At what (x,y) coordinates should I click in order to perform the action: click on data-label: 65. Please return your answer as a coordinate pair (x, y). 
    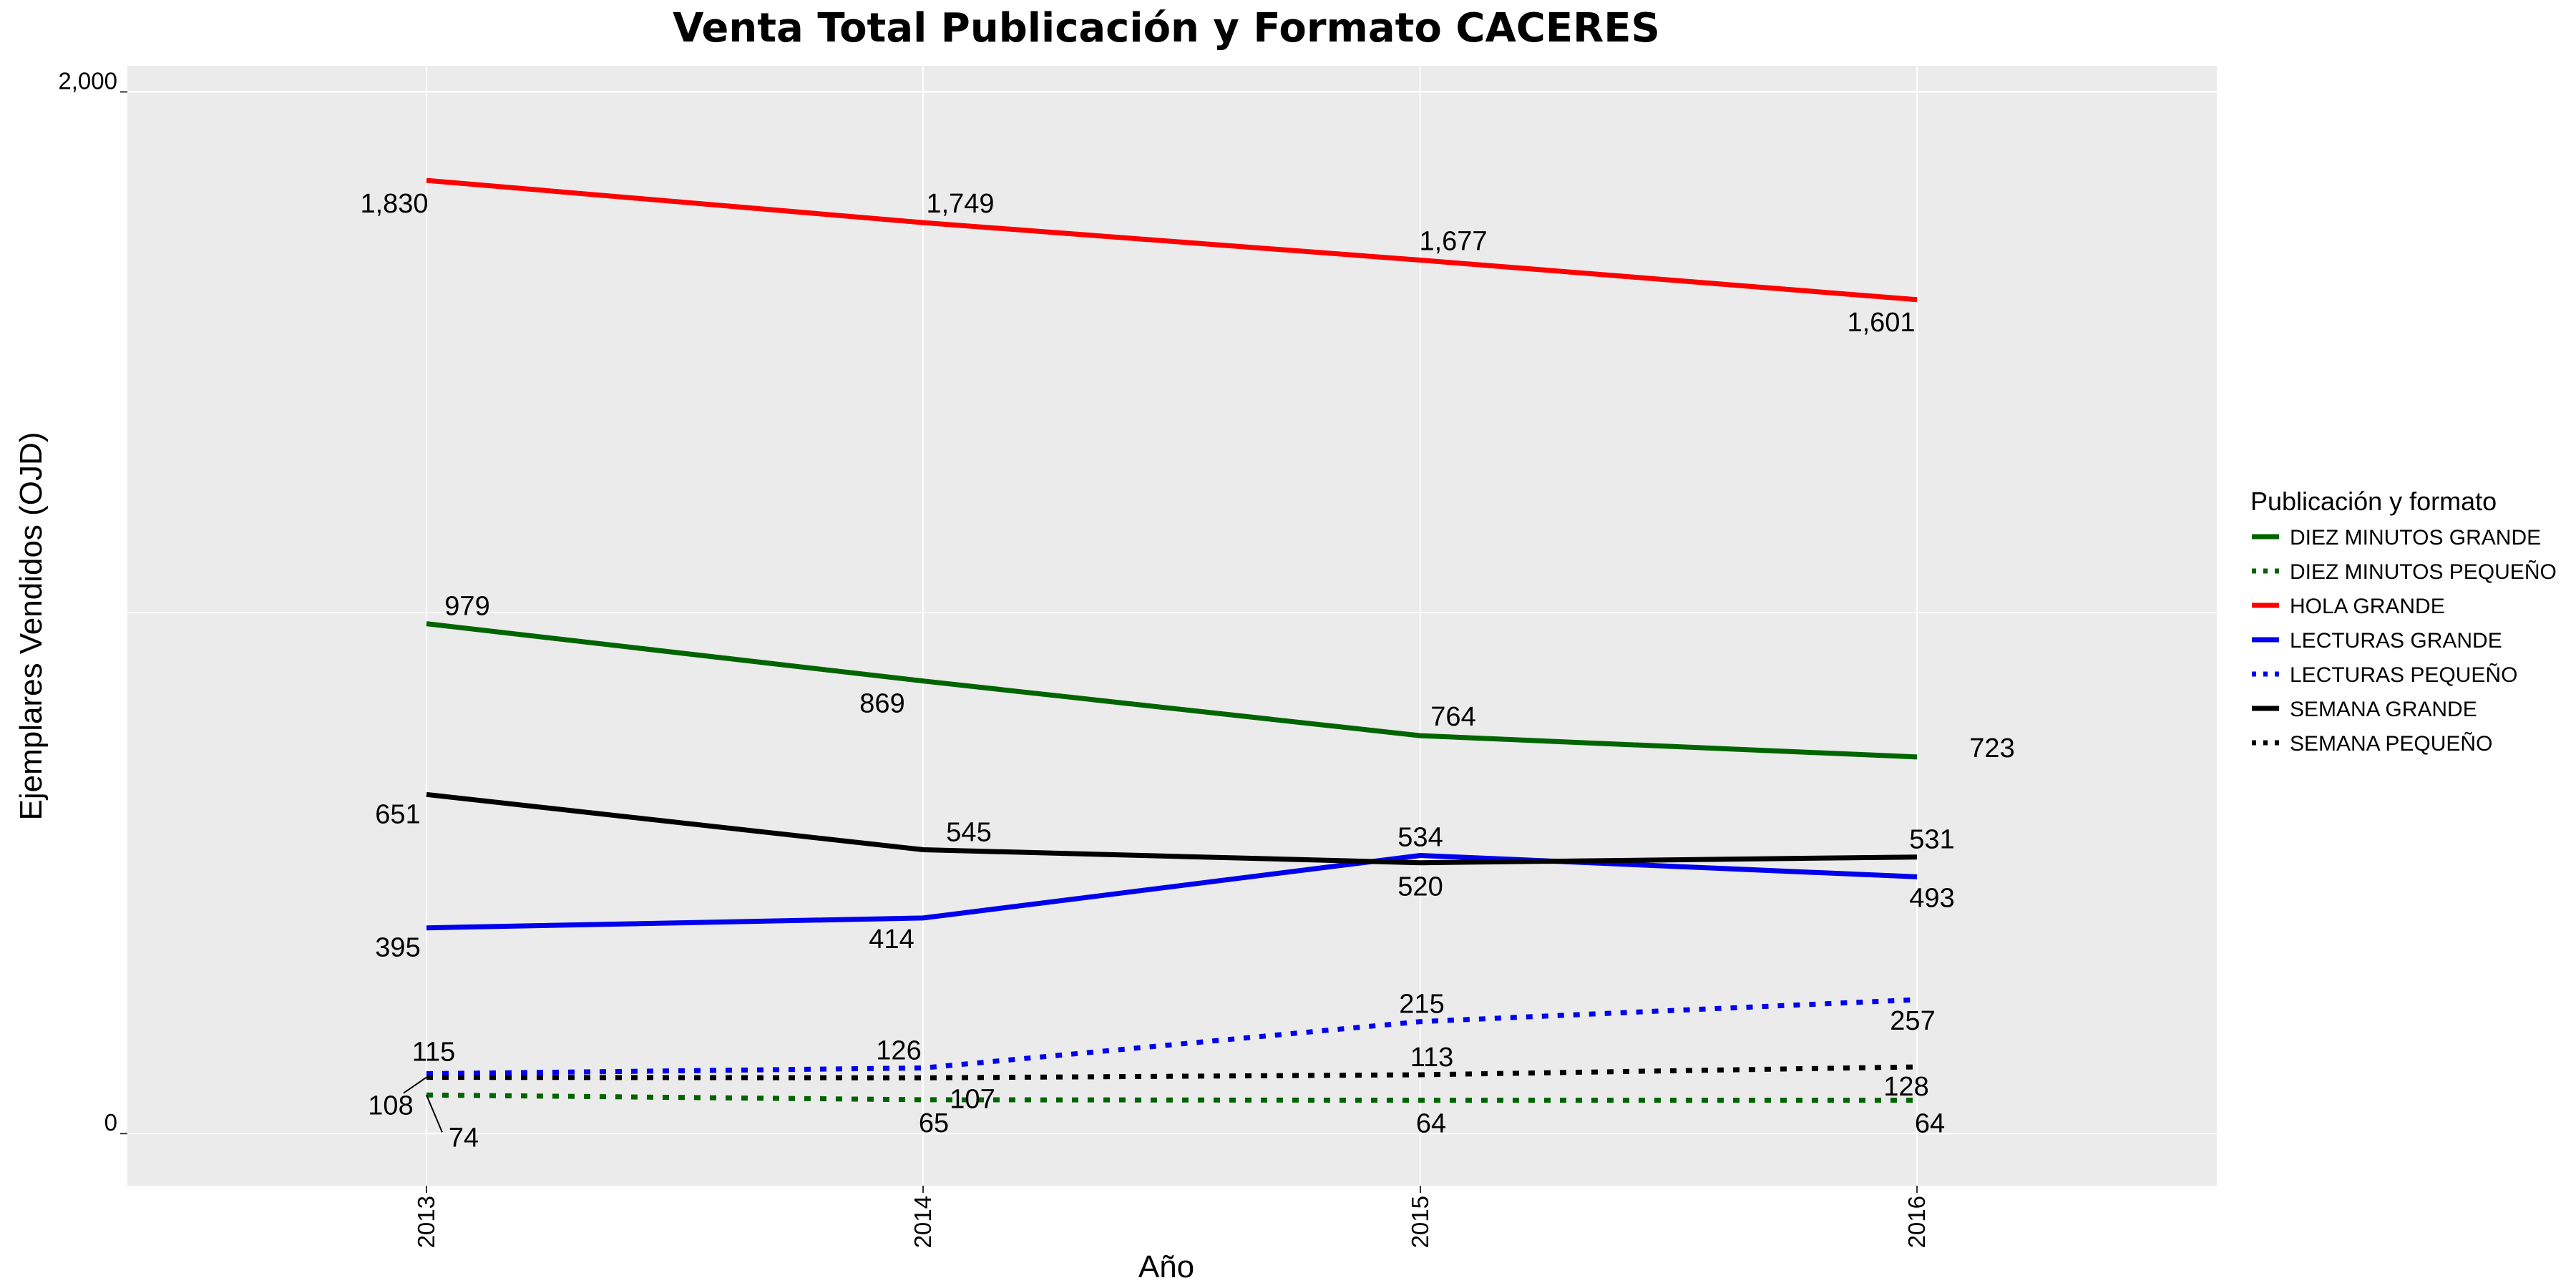
    Looking at the image, I should click on (934, 1123).